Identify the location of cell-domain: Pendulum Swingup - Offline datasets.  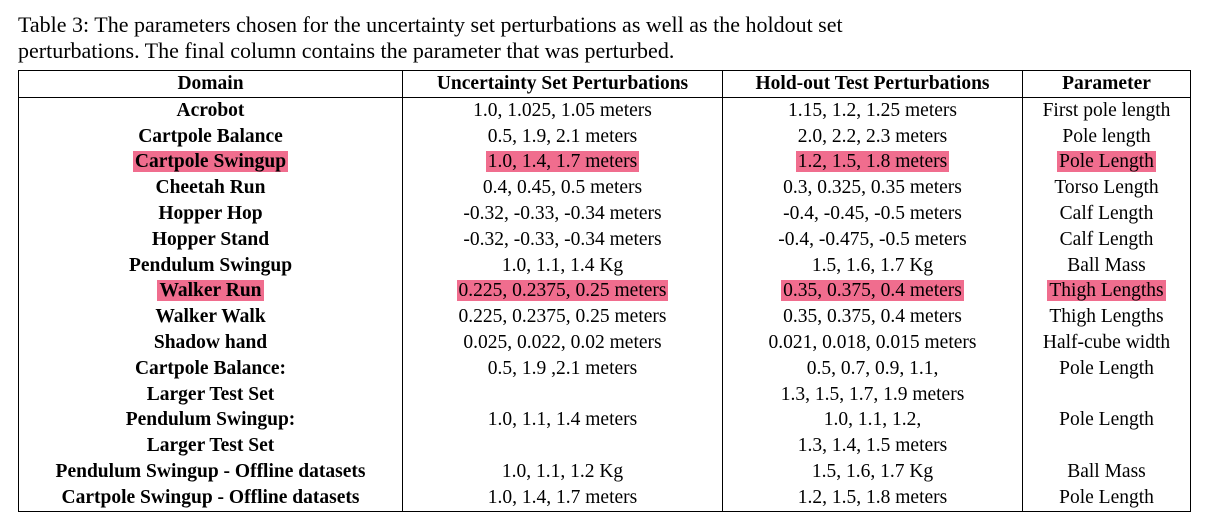
(210, 471).